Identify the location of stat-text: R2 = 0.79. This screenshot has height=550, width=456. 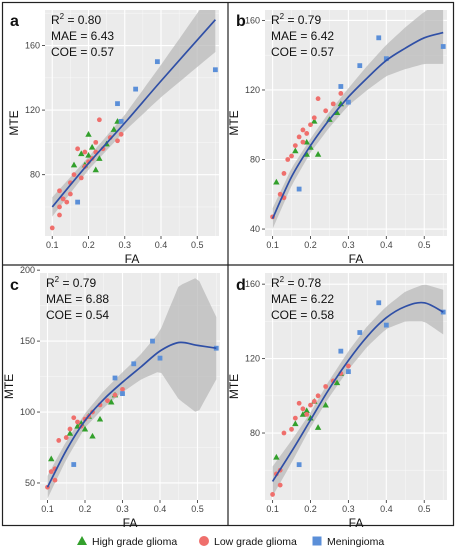
(71, 282).